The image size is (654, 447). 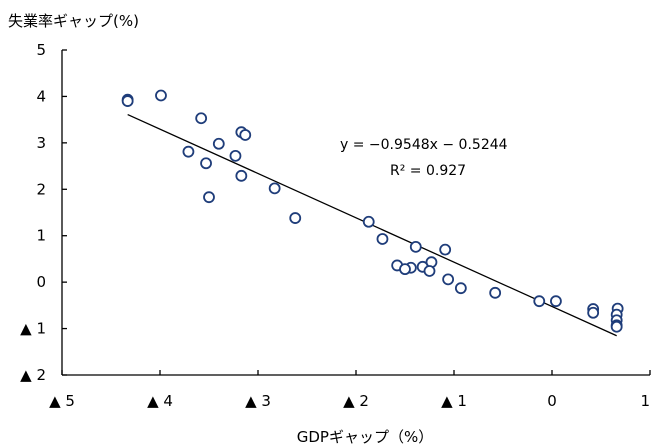 What do you see at coordinates (350, 390) in the screenshot?
I see `x-axis: ▲ 5 ▲ 4 ▲ 3 ▲ 2 ▲ 1 0 1` at bounding box center [350, 390].